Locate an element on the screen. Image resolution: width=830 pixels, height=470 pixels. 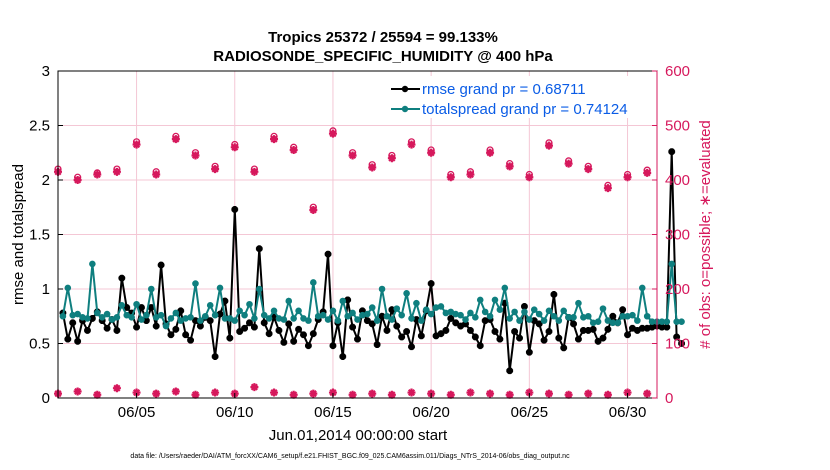
left-tick-label: 2 is located at coordinates (46, 180).